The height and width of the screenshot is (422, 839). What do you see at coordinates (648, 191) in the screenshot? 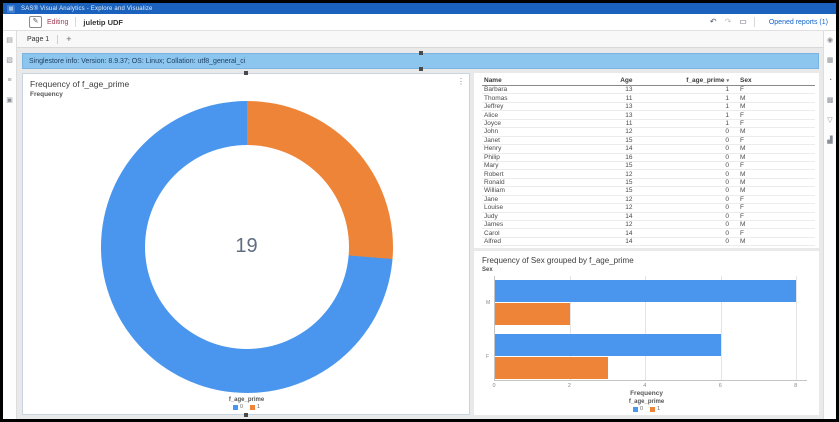
I see `table-row: William 15 0 M` at bounding box center [648, 191].